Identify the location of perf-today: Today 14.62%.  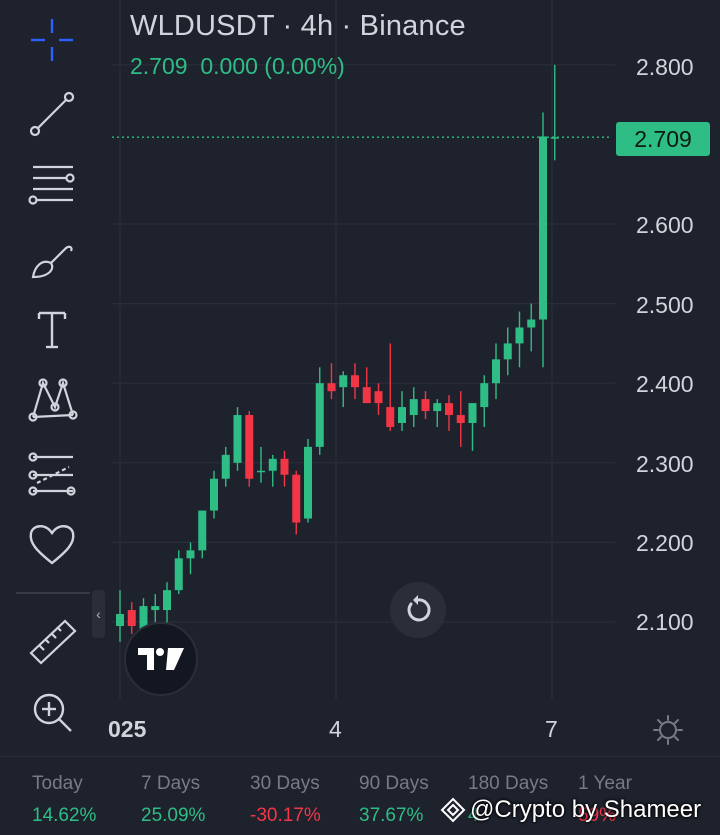
(64, 799).